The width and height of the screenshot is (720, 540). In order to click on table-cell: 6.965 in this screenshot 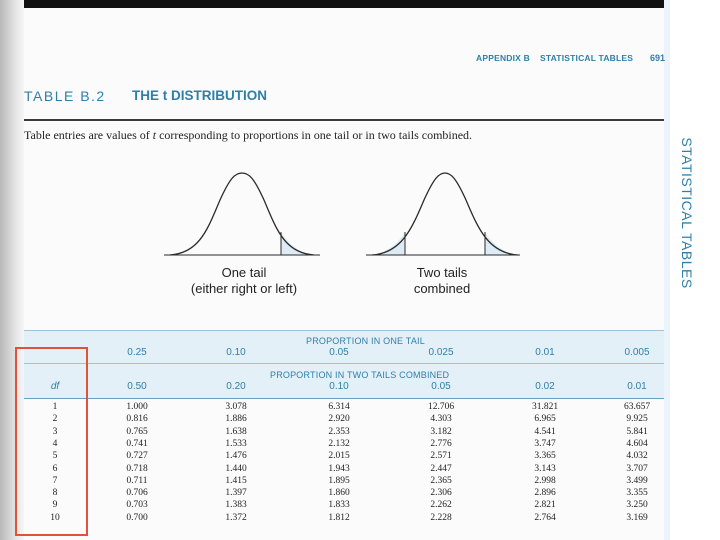, I will do `click(545, 419)`.